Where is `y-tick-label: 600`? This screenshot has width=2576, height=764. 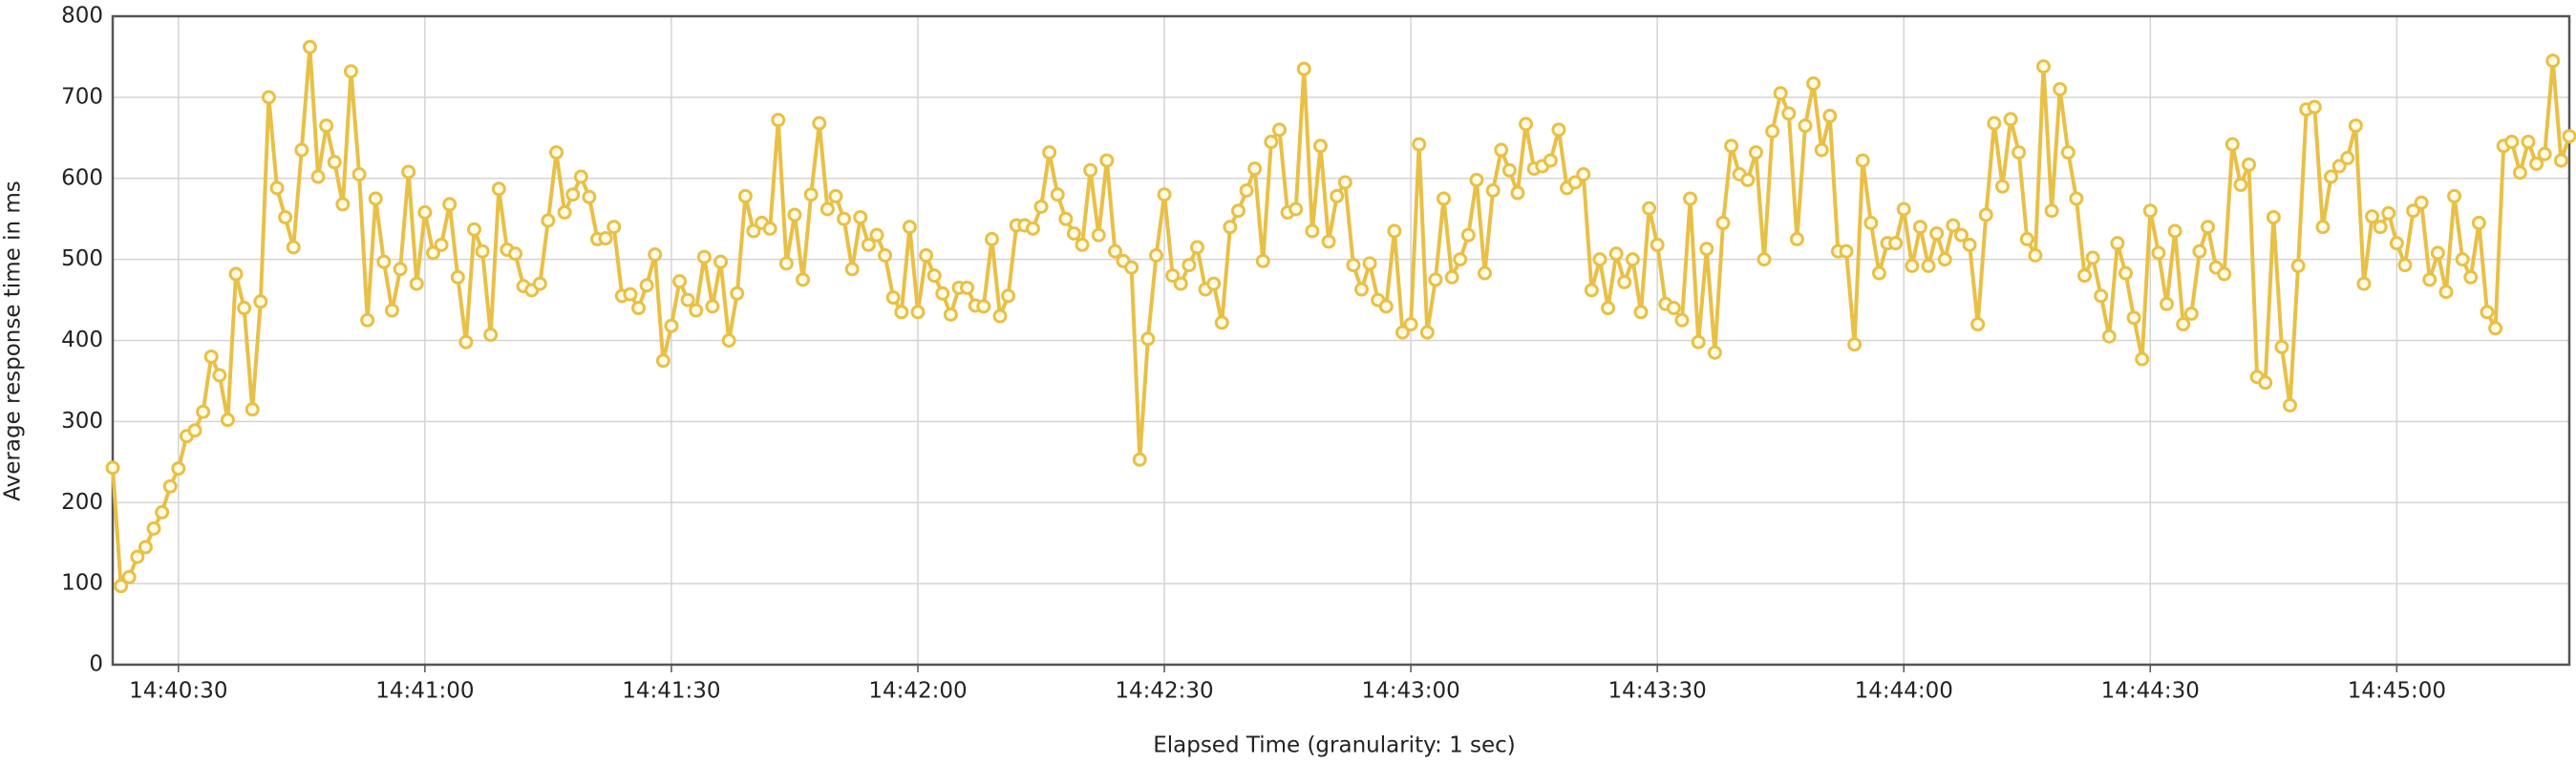
y-tick-label: 600 is located at coordinates (82, 177).